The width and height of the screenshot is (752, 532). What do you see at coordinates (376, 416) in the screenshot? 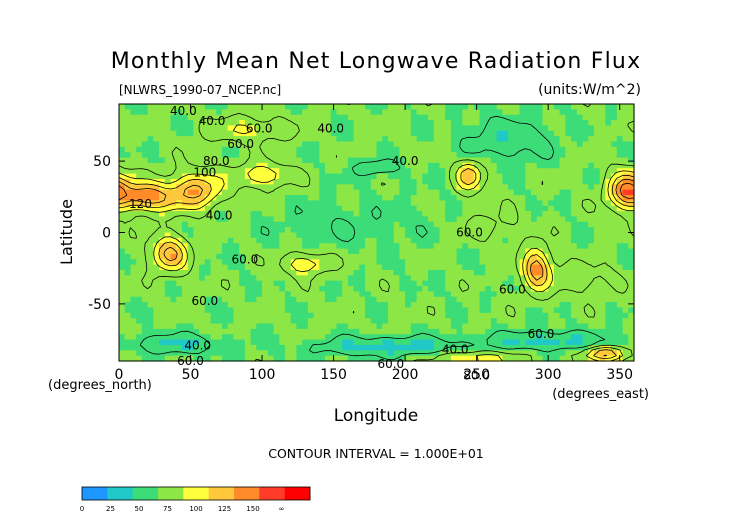
I see `x-axis-title: Longitude` at bounding box center [376, 416].